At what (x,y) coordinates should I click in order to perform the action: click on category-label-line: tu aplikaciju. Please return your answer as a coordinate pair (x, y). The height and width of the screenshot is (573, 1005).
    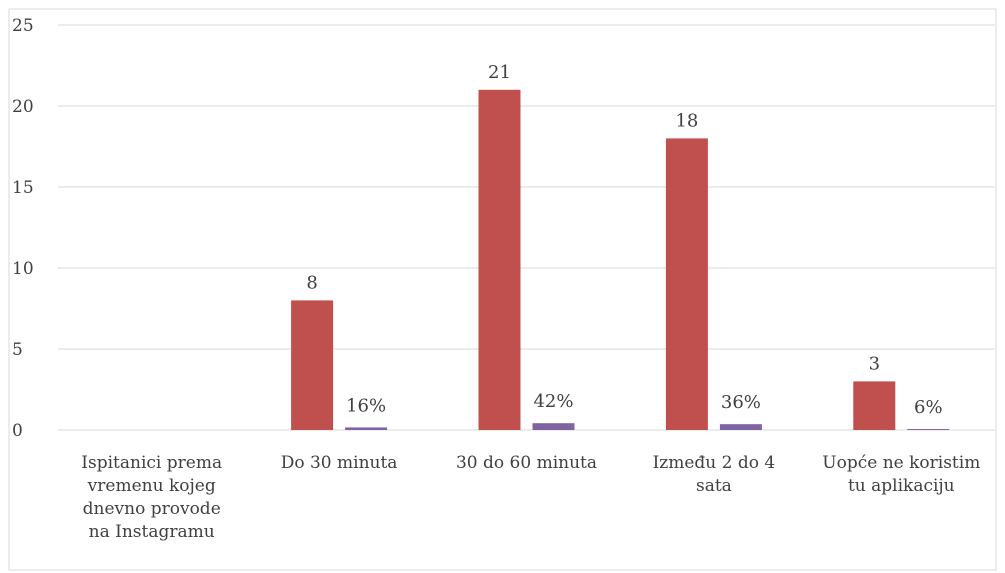
    Looking at the image, I should click on (901, 486).